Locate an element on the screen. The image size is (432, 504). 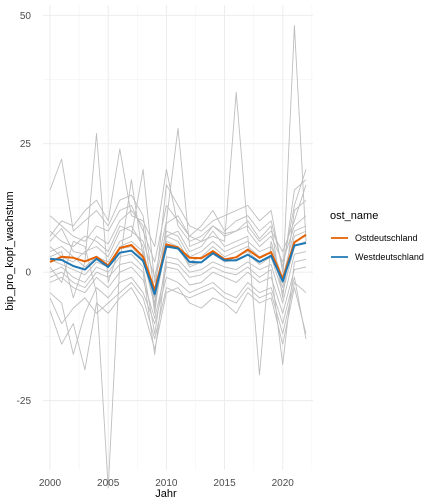
y-tick-labels: -25 0 25 50 is located at coordinates (24, 209).